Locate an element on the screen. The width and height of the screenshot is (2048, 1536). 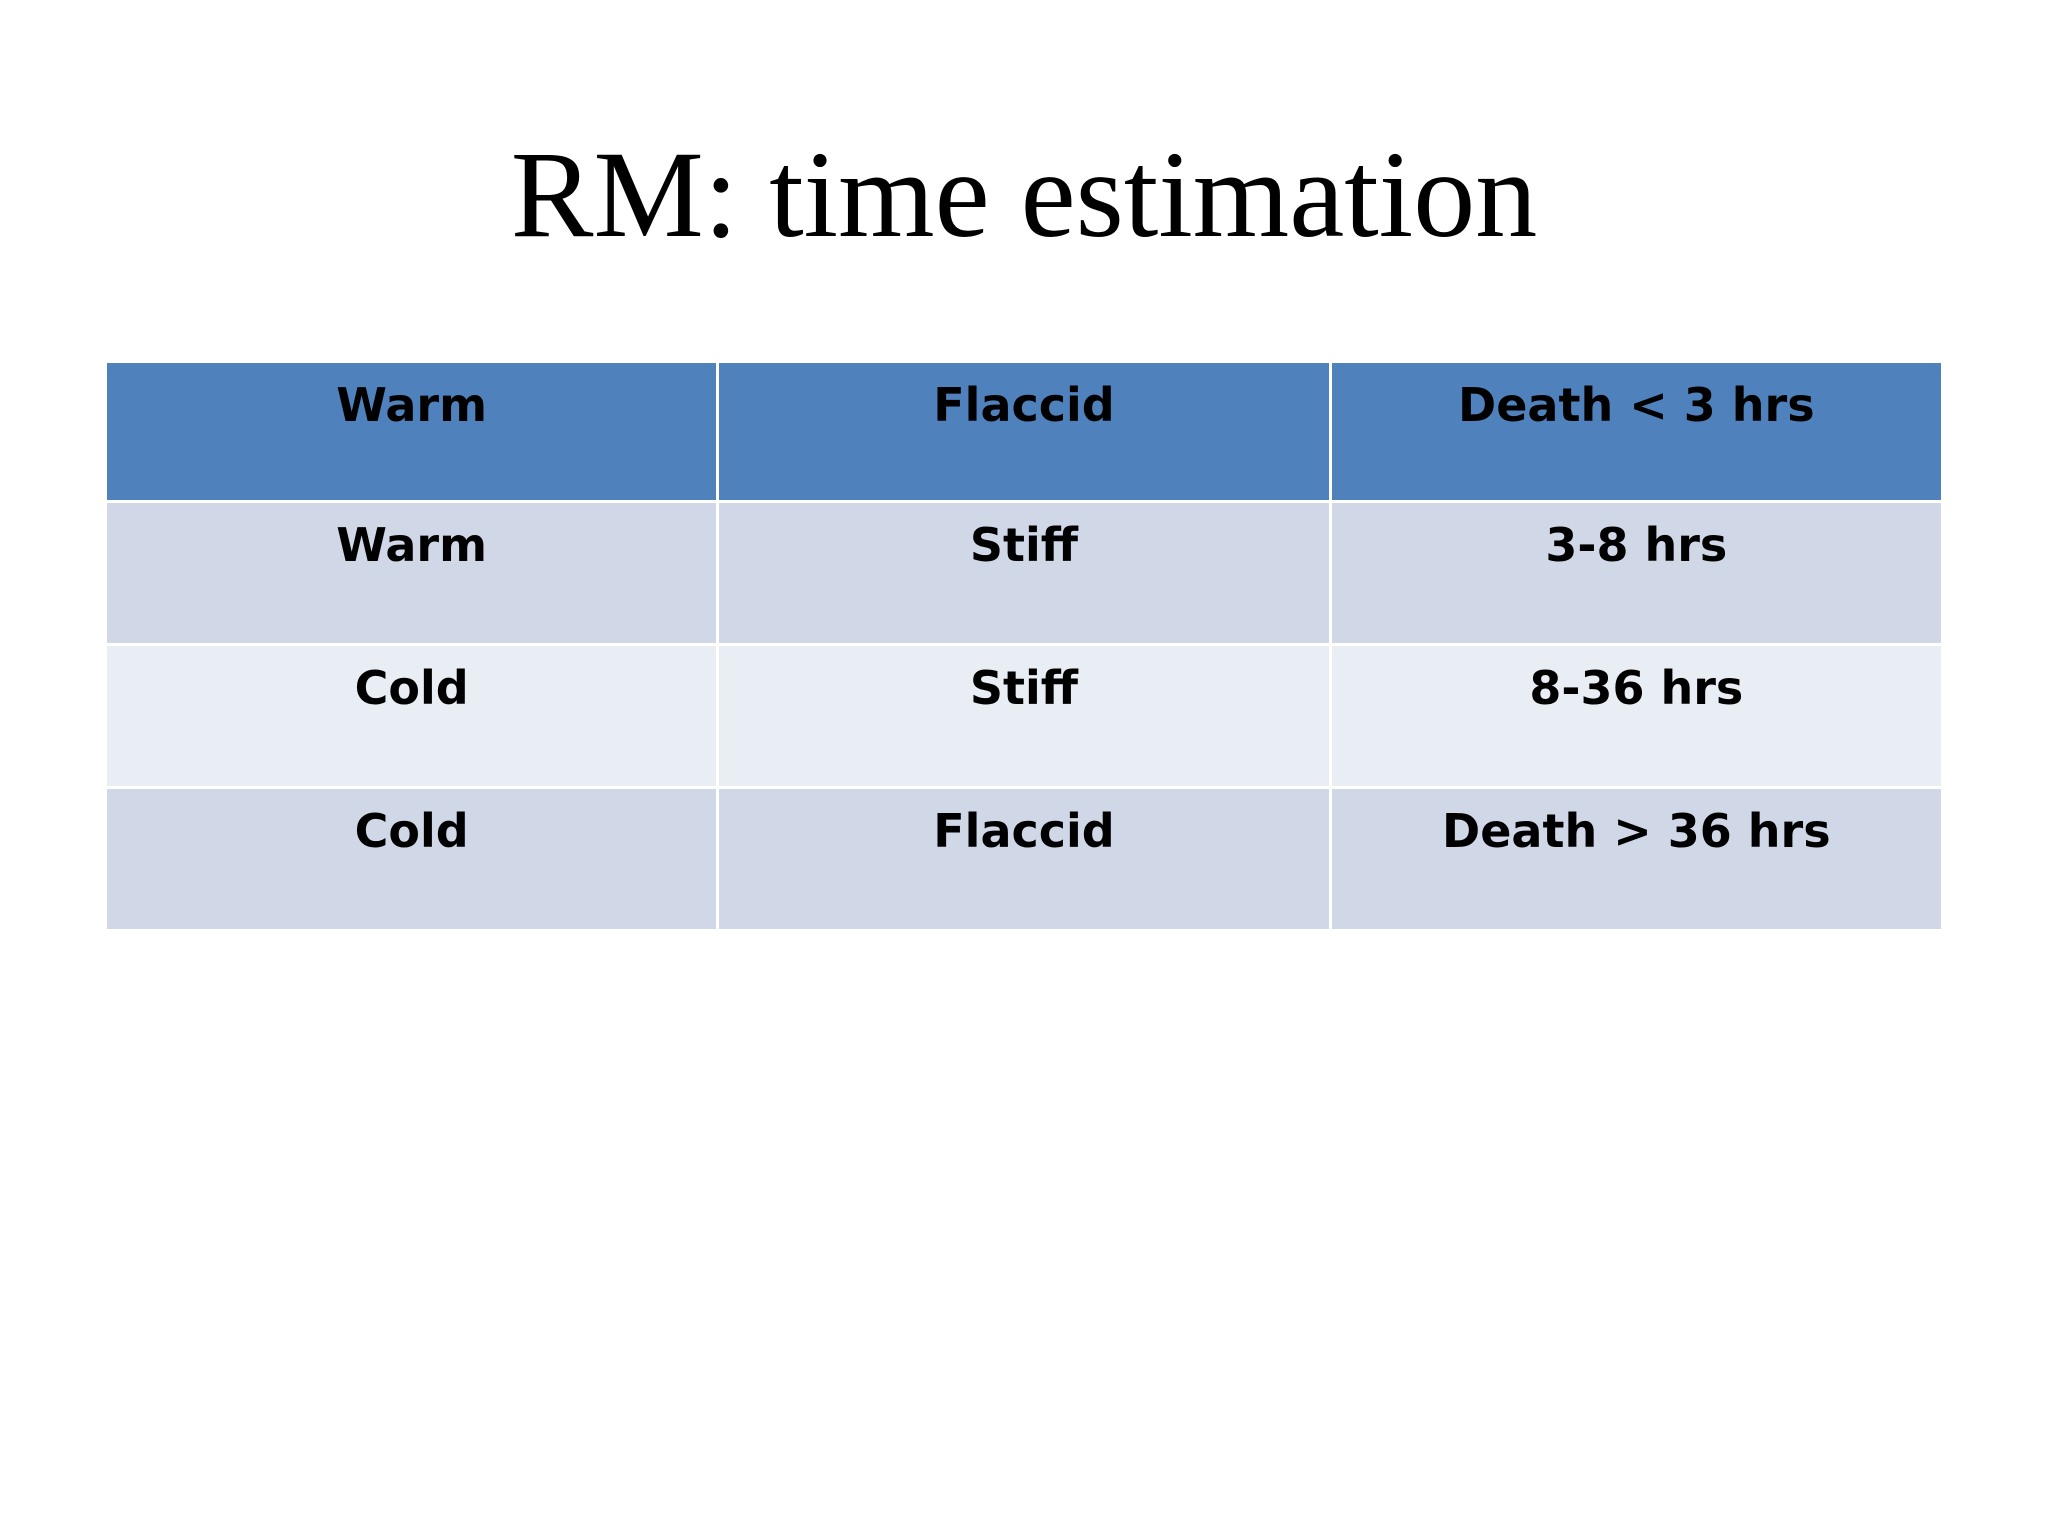
table-row: Warm Stiff 3-8 hrs is located at coordinates (1024, 573).